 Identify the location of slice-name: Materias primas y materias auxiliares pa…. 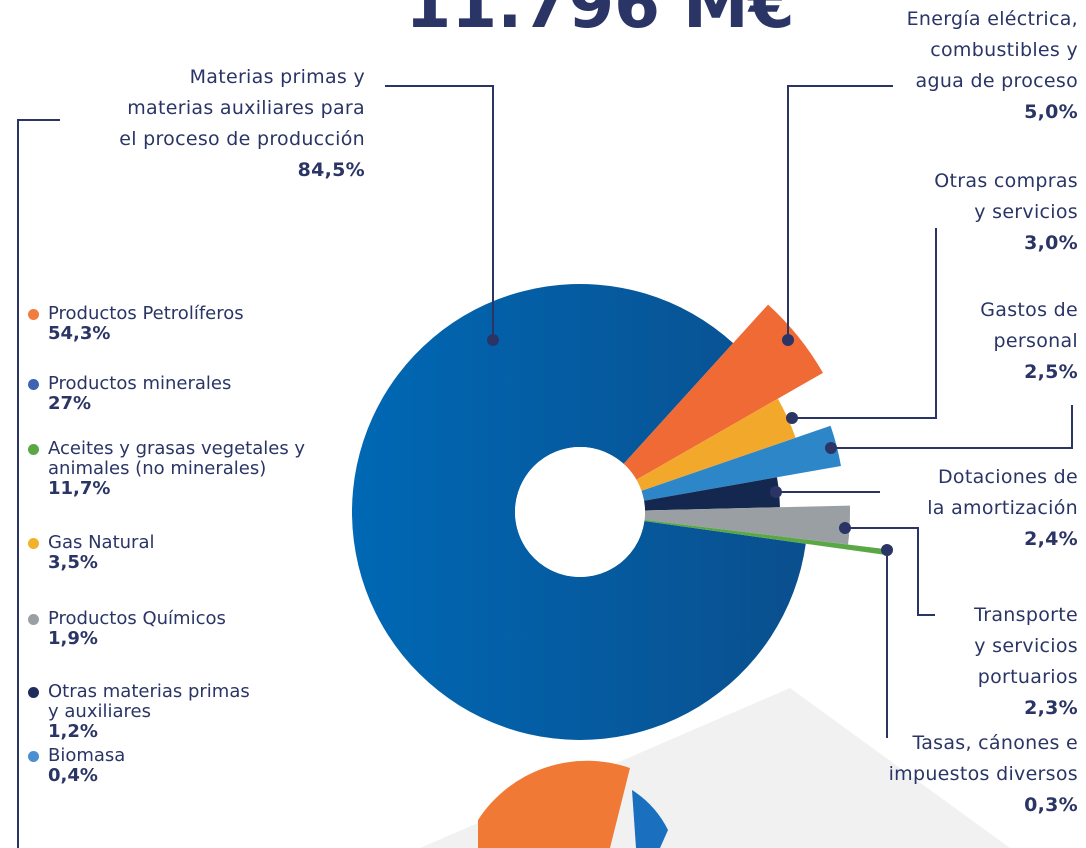
(242, 108).